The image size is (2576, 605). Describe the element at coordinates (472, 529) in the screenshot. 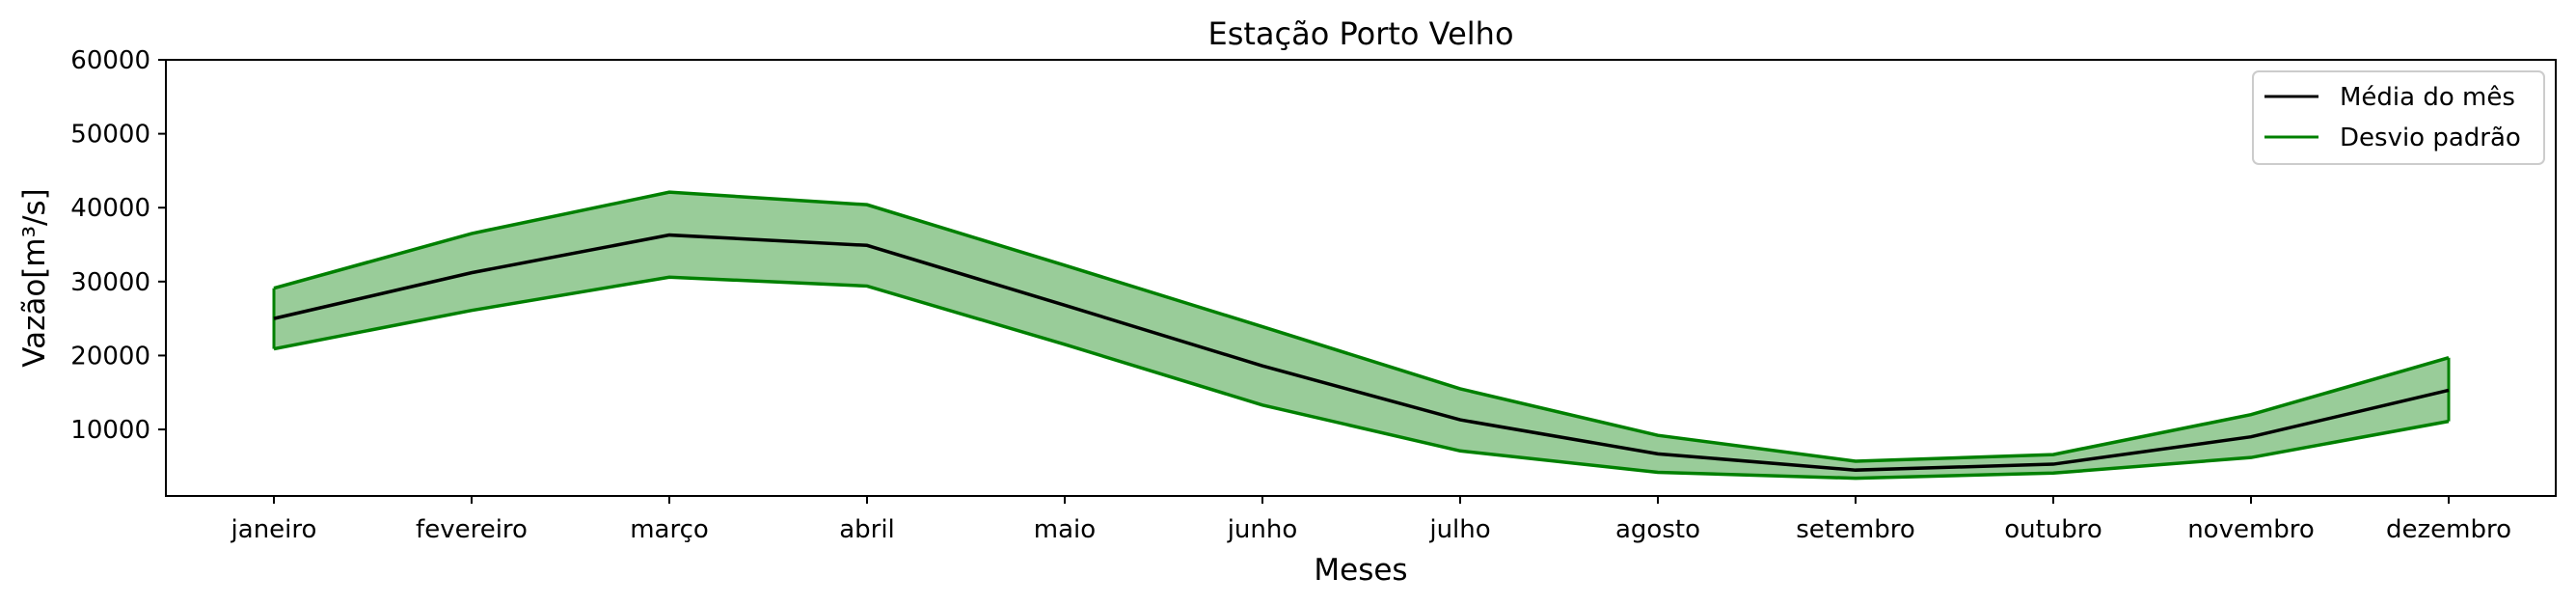

I see `x-tick-label: fevereiro` at that location.